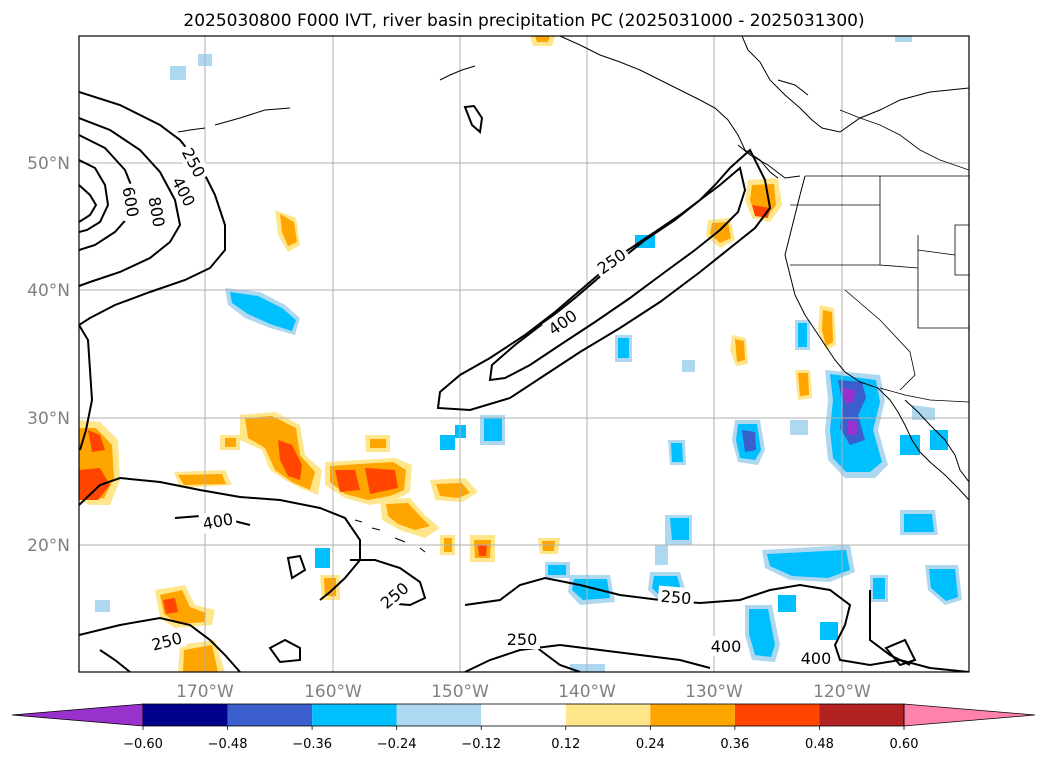  Describe the element at coordinates (131, 202) in the screenshot. I see `contour-label: 600` at that location.